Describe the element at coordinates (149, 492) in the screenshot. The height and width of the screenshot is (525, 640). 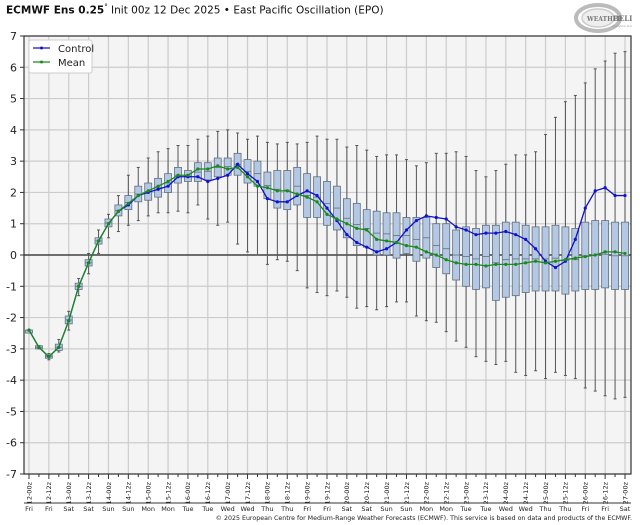
I see `x-tick-label: 15-00z` at that location.